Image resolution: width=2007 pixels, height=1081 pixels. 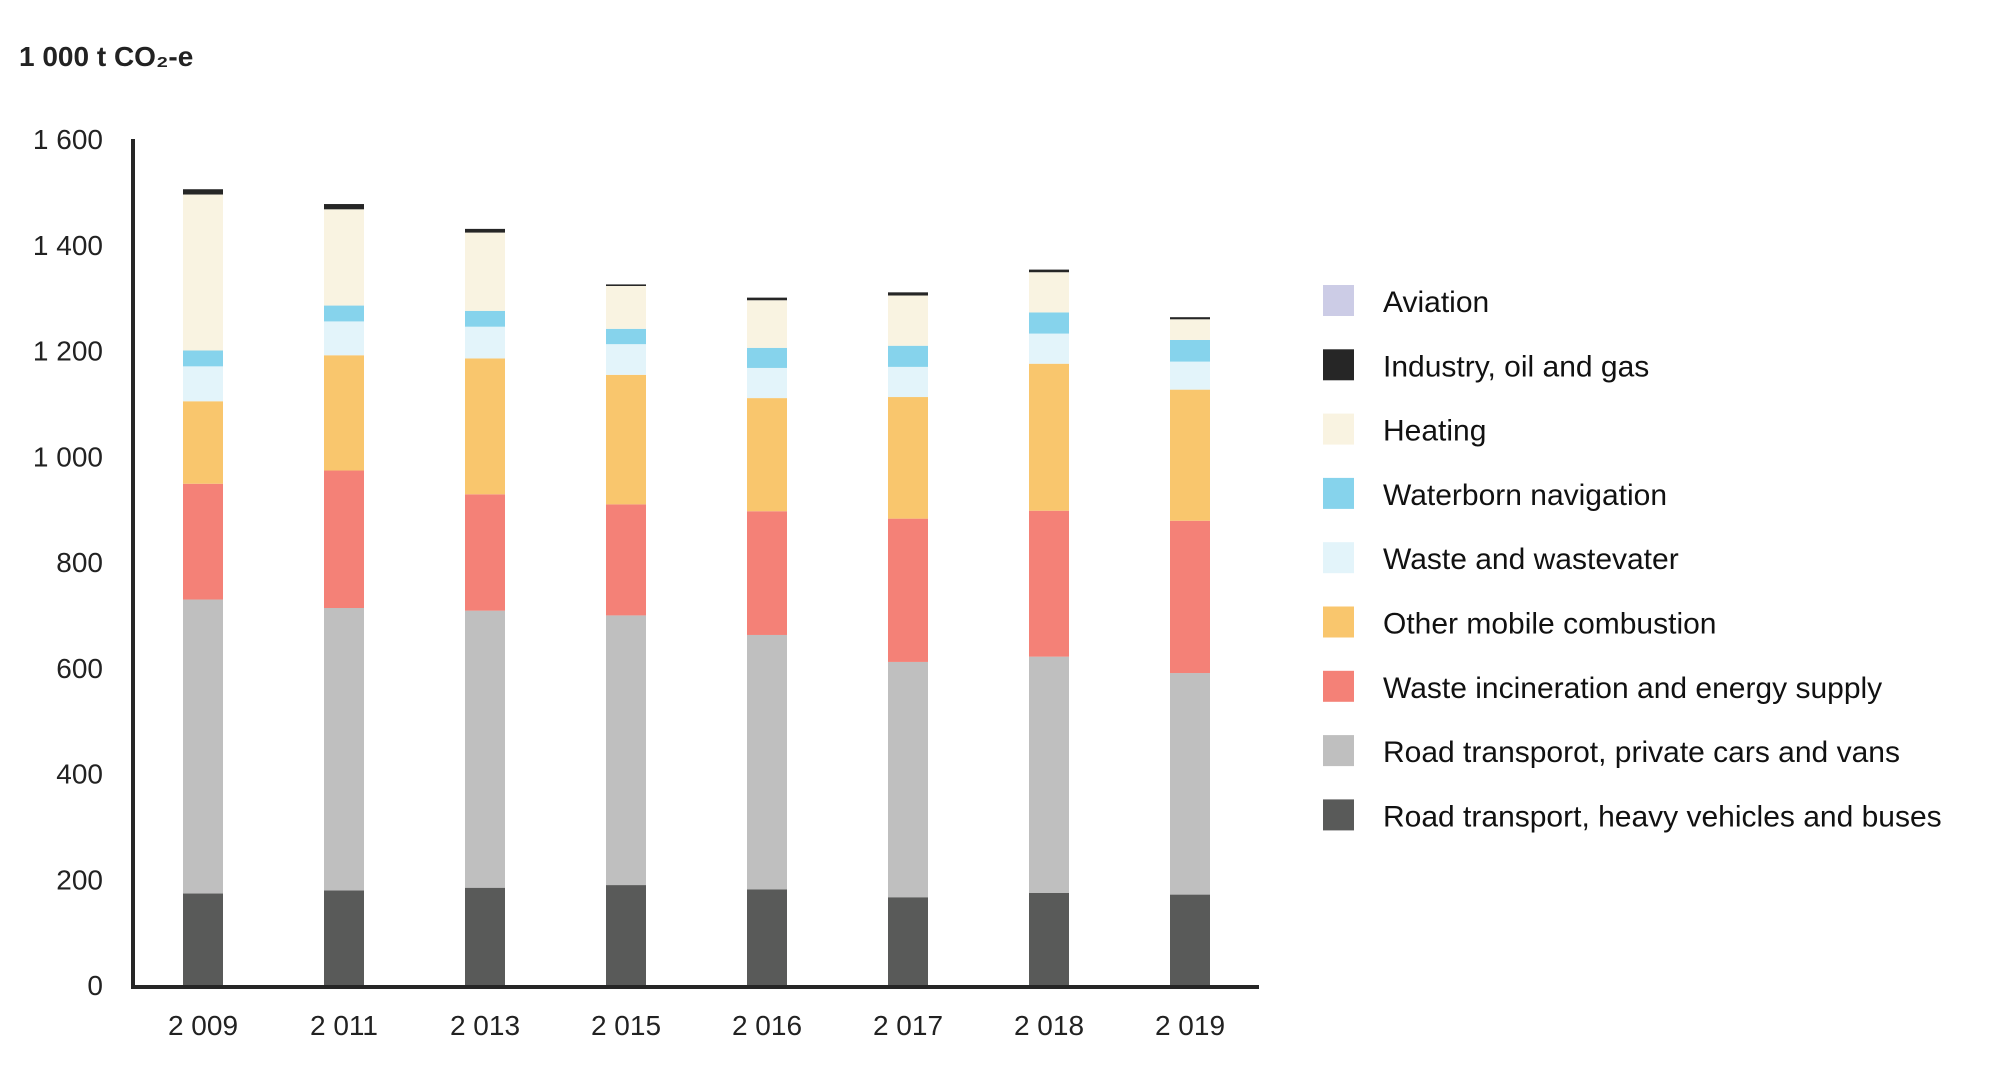 What do you see at coordinates (626, 1025) in the screenshot?
I see `x-tick-label: 2 015` at bounding box center [626, 1025].